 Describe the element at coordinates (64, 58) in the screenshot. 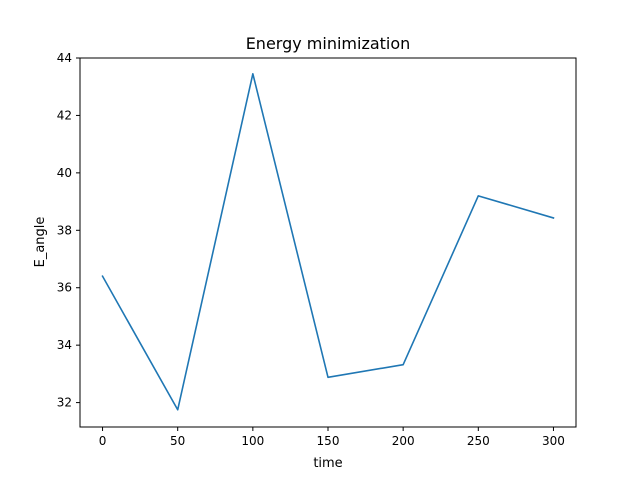

I see `y-tick-label: 44` at that location.